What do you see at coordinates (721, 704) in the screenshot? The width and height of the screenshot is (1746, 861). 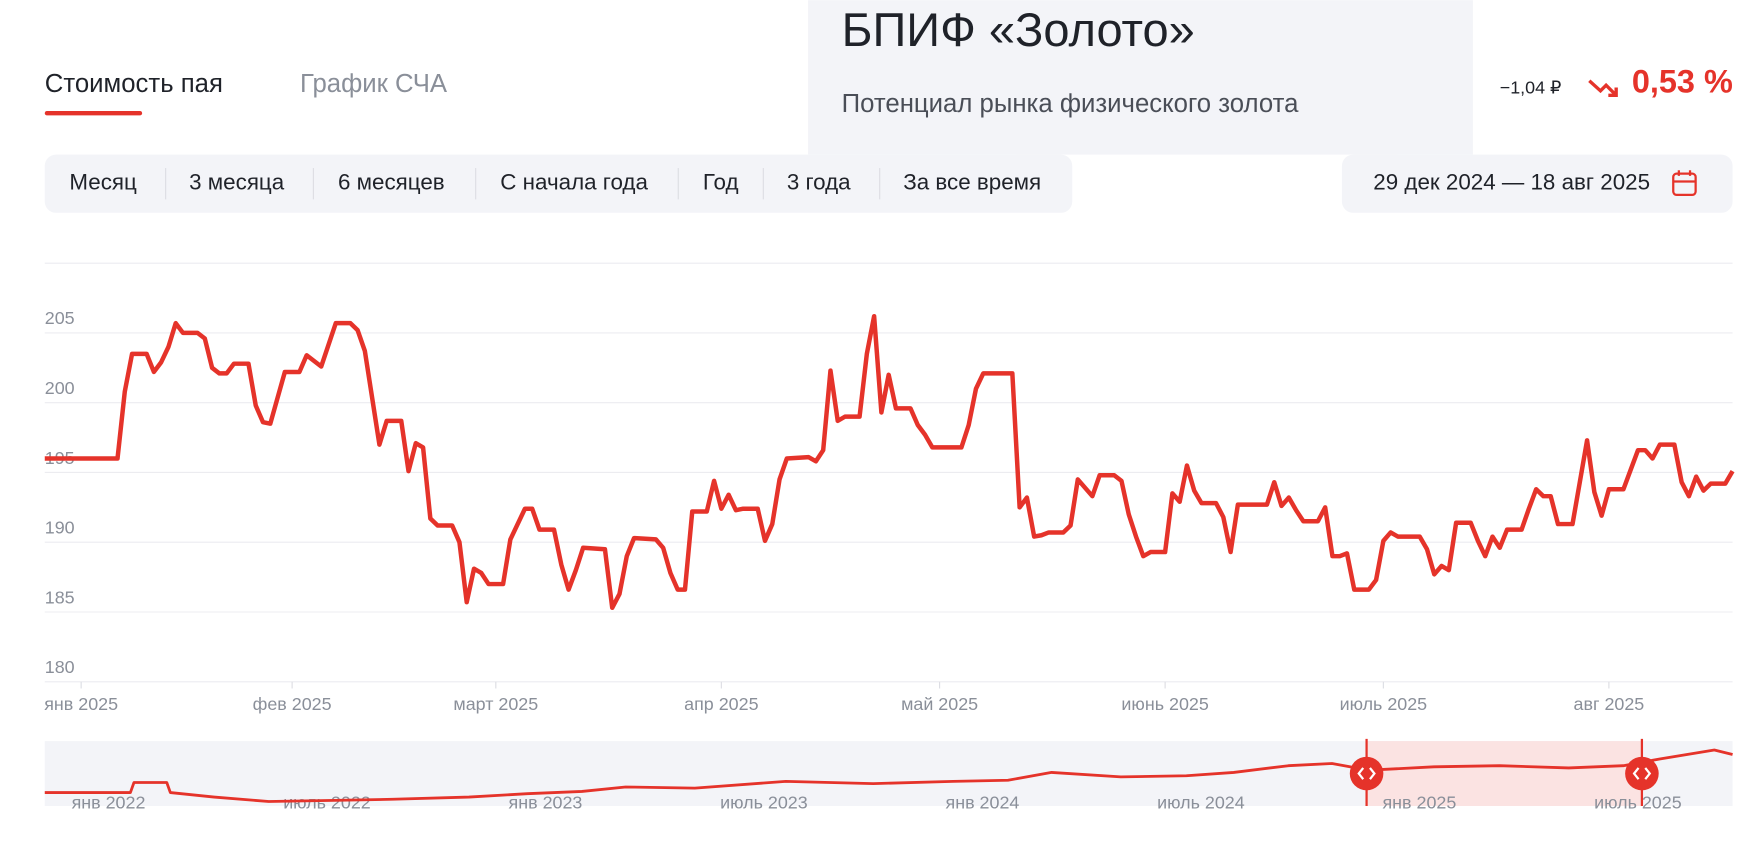 I see `x-tick-label: апр 2025` at bounding box center [721, 704].